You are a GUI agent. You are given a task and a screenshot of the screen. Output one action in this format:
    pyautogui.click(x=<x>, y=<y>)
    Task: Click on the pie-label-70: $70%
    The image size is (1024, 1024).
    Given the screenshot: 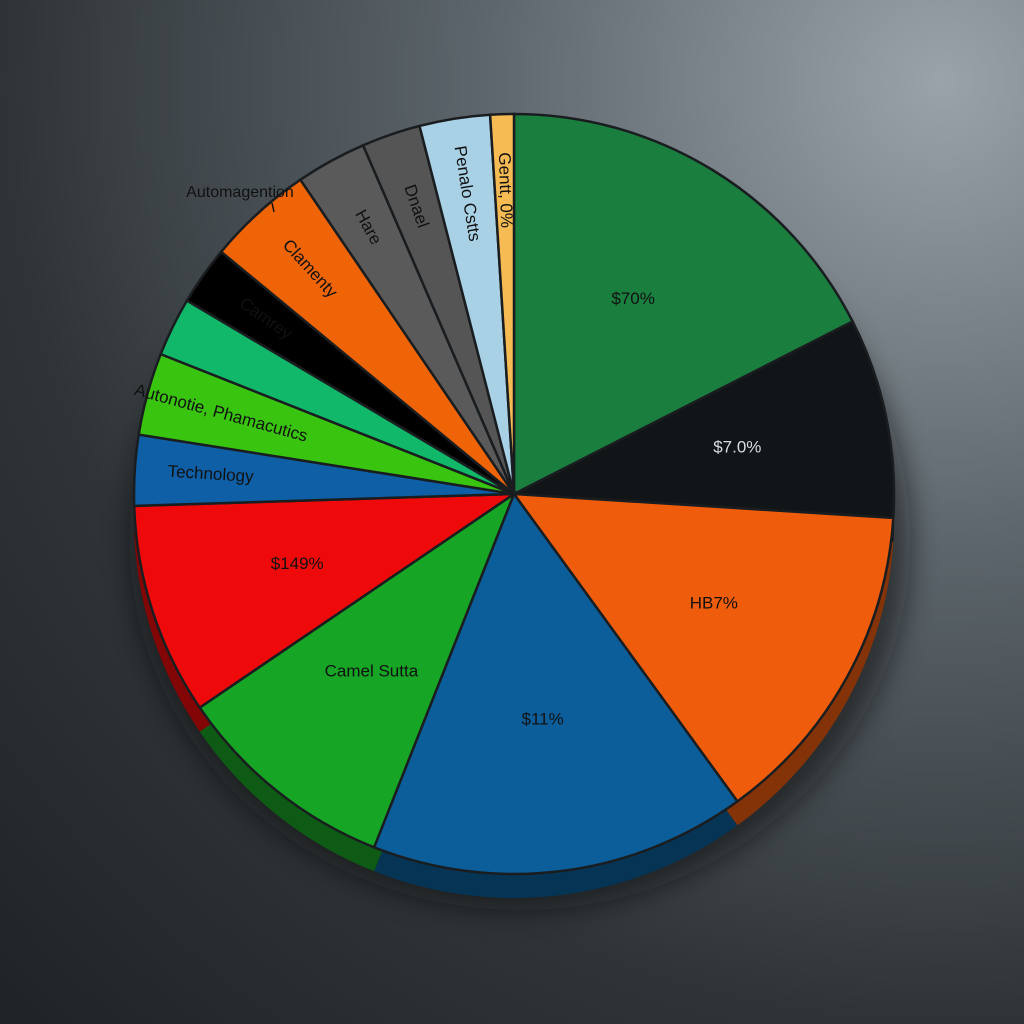 What is the action you would take?
    pyautogui.click(x=632, y=298)
    